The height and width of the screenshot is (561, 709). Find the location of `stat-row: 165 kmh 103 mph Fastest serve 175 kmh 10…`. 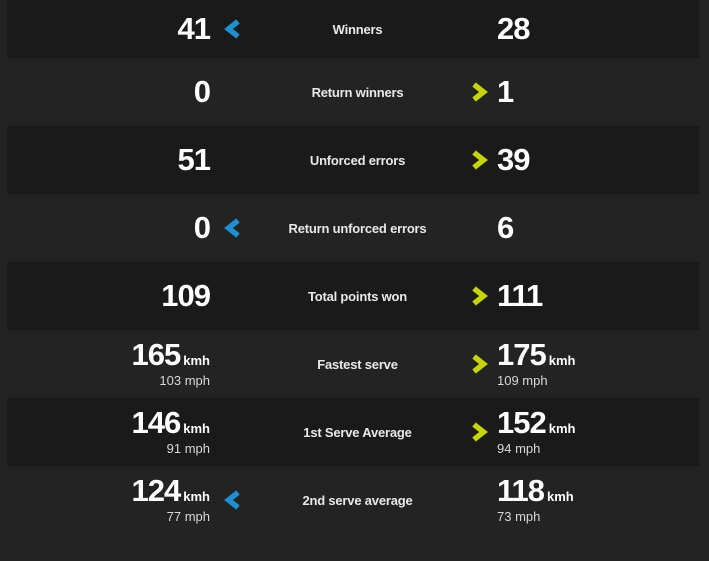

stat-row: 165 kmh 103 mph Fastest serve 175 kmh 10… is located at coordinates (353, 364).